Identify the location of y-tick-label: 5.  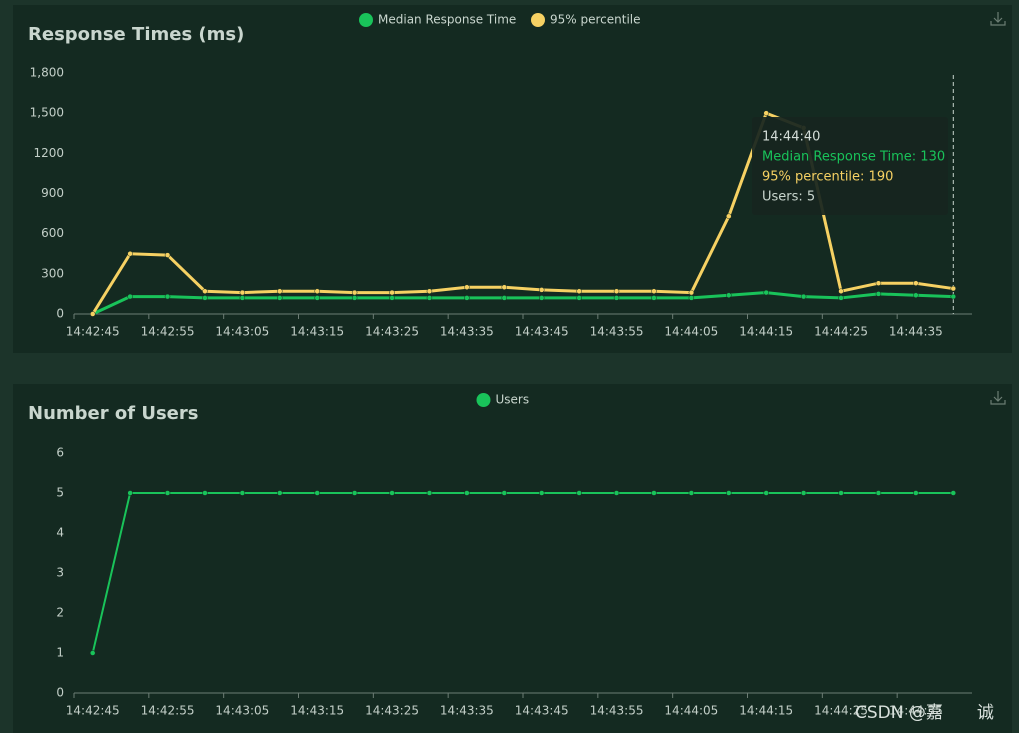
(60, 493).